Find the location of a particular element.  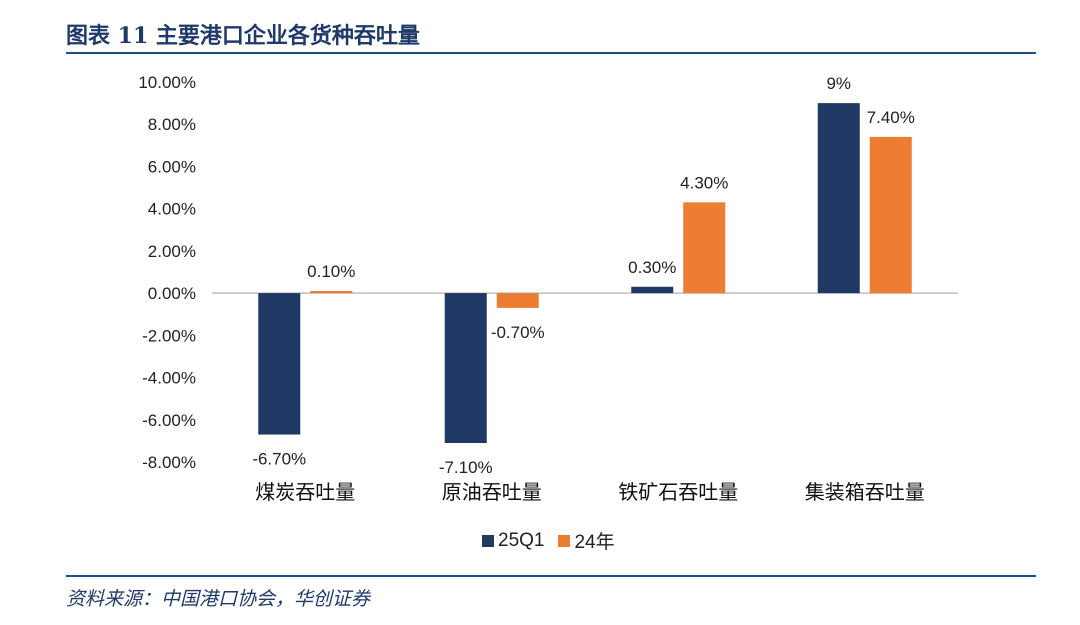

data-label: -7.10% is located at coordinates (466, 467).